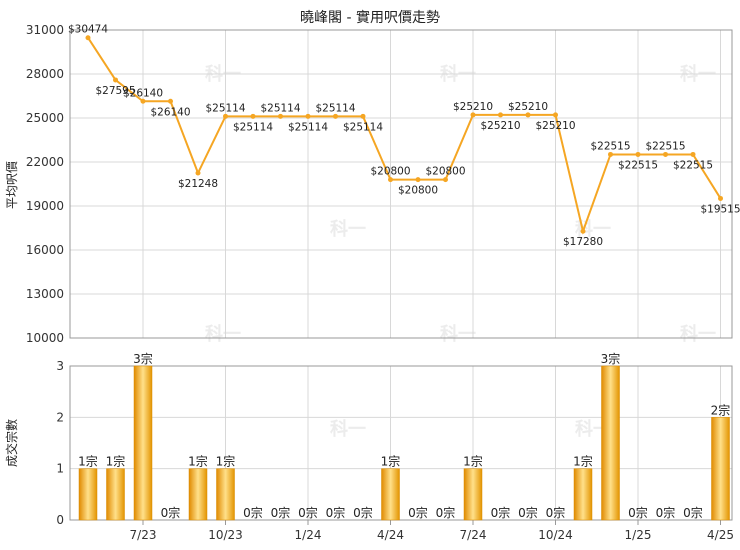 The image size is (740, 550). Describe the element at coordinates (60, 469) in the screenshot. I see `bottom-y-tick-label: 1` at that location.